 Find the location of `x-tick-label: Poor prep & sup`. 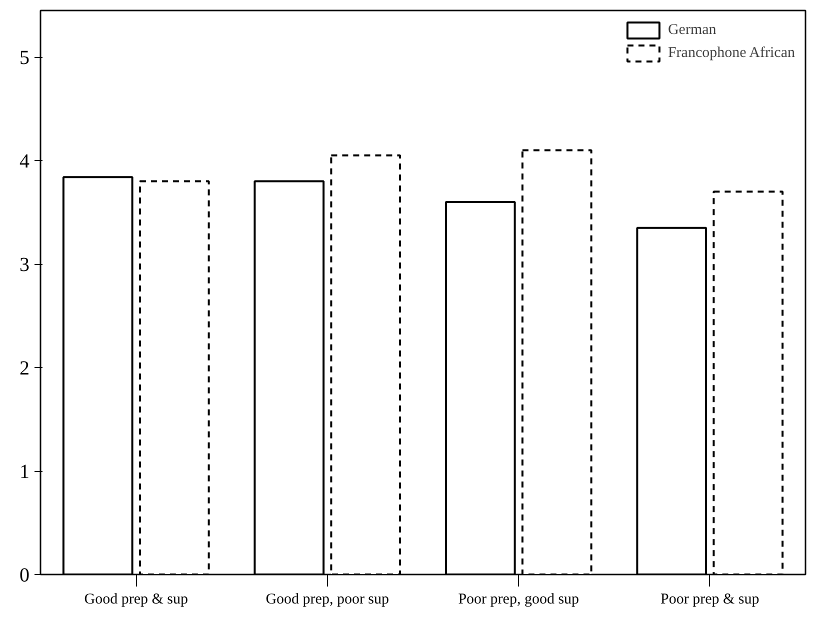

x-tick-label: Poor prep & sup is located at coordinates (710, 600).